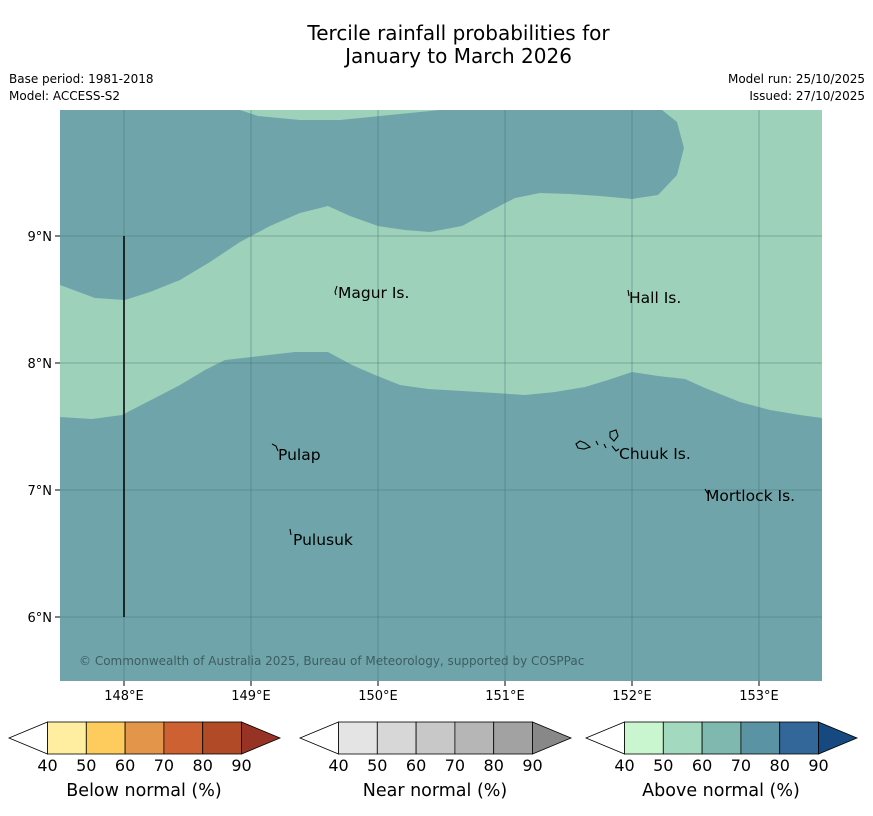 The image size is (873, 816). What do you see at coordinates (378, 696) in the screenshot?
I see `lon-tick-label: 150°E` at bounding box center [378, 696].